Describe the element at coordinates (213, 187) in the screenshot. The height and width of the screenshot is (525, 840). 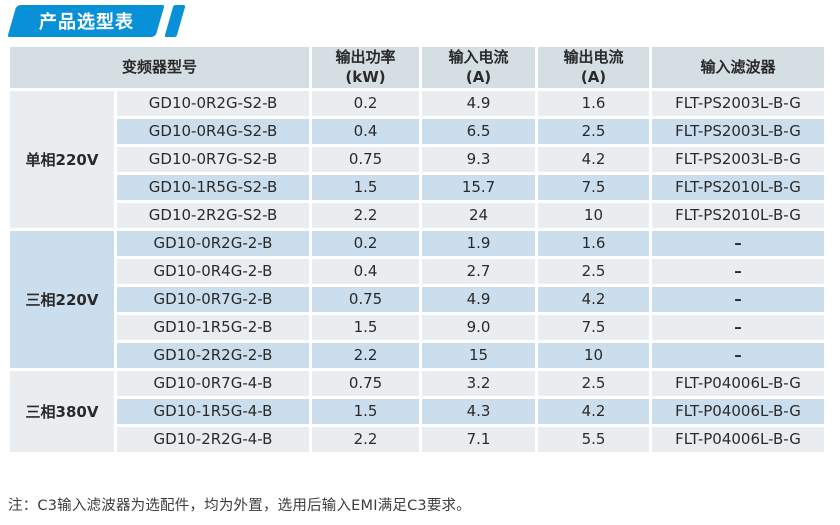
I see `model-cell: GD10-1R5G-S2-B` at that location.